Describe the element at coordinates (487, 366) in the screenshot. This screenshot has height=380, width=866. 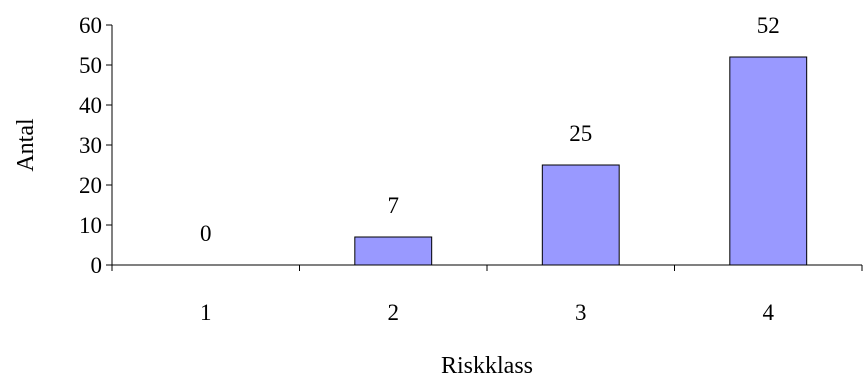
I see `x-axis-title: Riskklass` at that location.